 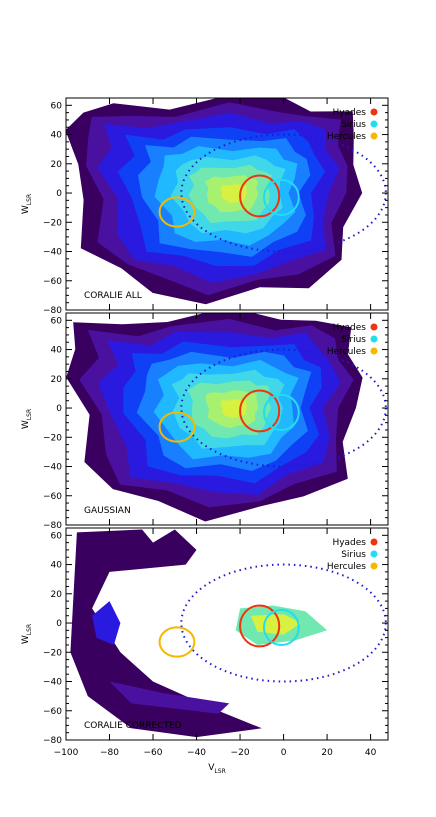 I want to click on x-tick-label: −40, so click(x=196, y=753).